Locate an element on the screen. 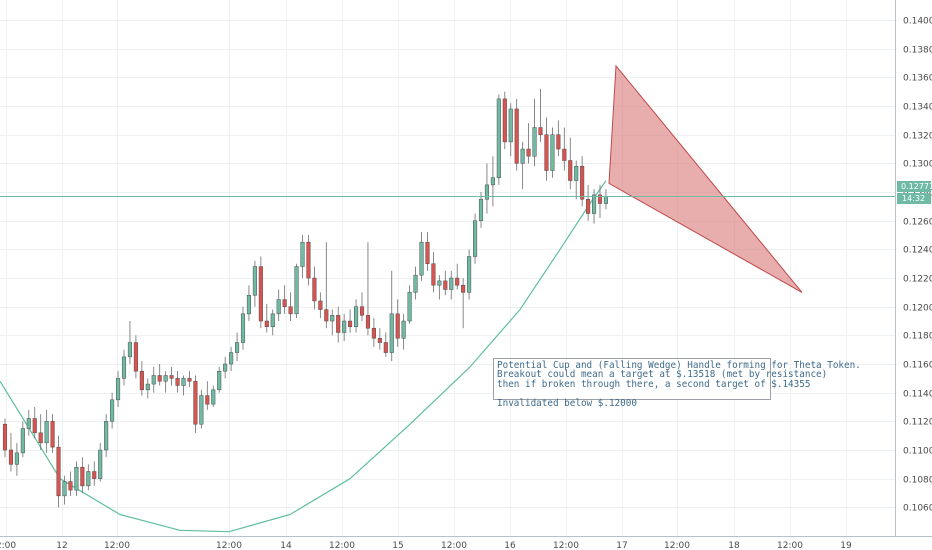 This screenshot has width=932, height=550. time-tick-label: 16 is located at coordinates (510, 545).